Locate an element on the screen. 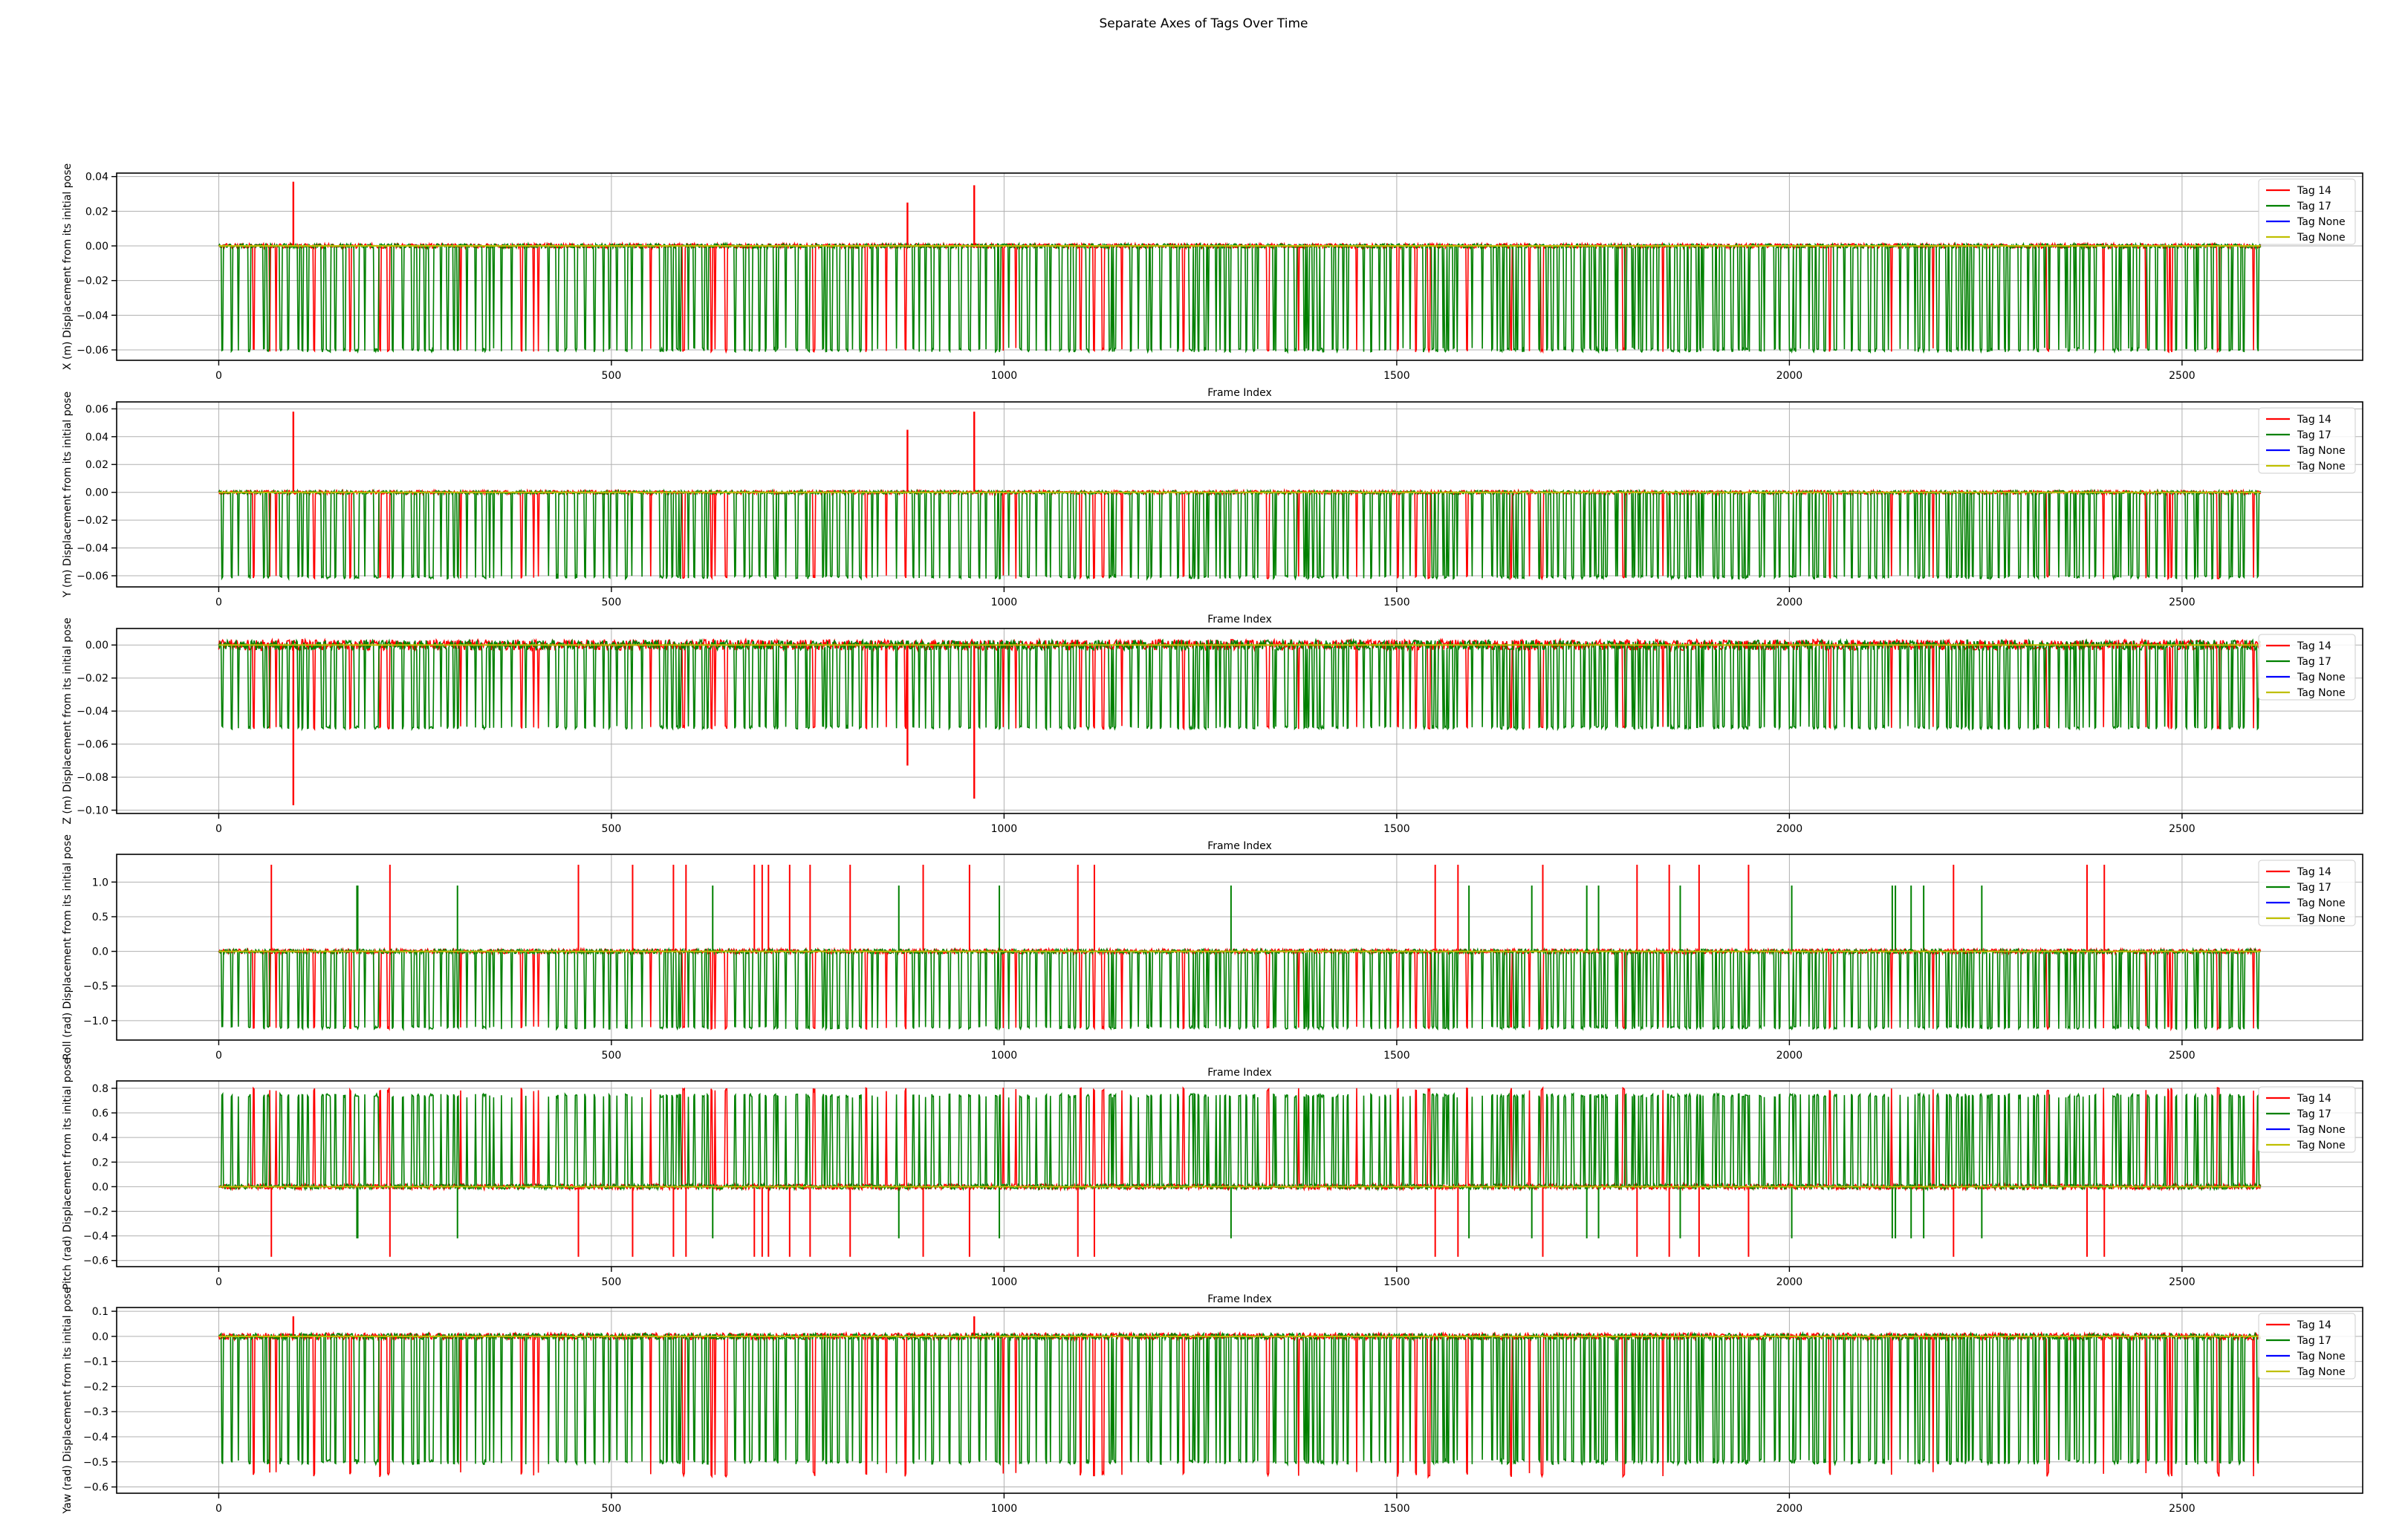 This screenshot has height=1517, width=2408. y-tick-label: −0.10 is located at coordinates (92, 811).